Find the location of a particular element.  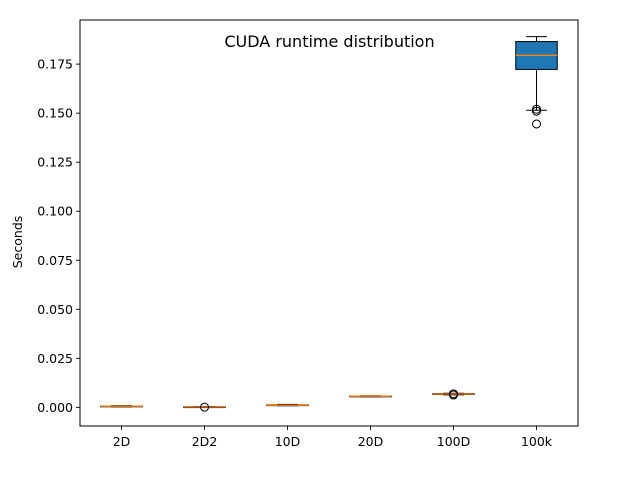

x-tick-label: 2D2 is located at coordinates (205, 441).